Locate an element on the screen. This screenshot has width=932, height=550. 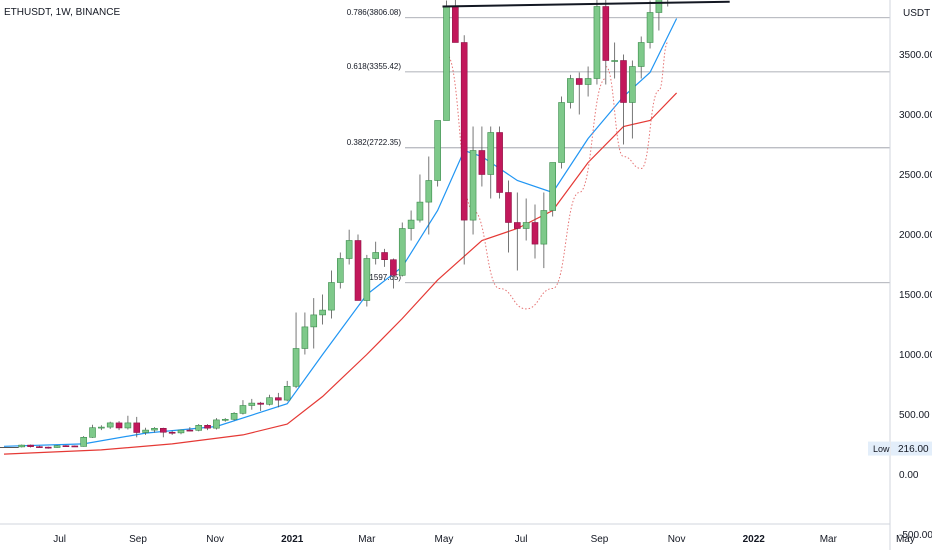
fib-level-label: 0.618(3355.42) is located at coordinates (374, 66).